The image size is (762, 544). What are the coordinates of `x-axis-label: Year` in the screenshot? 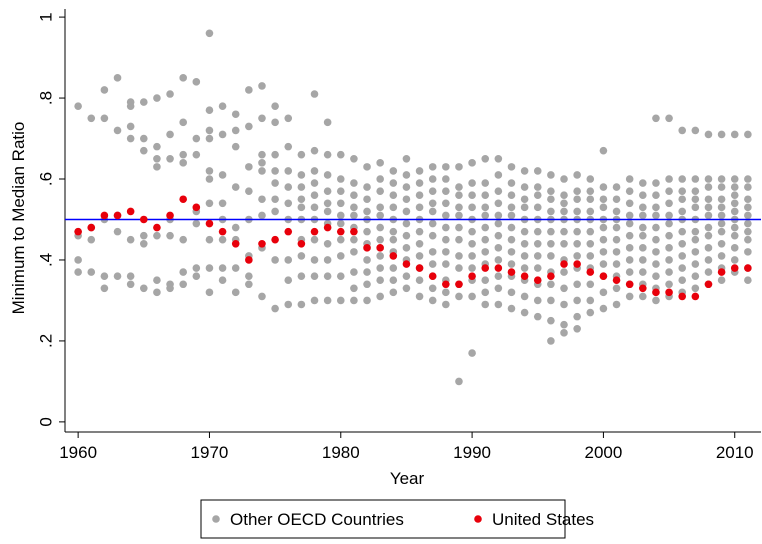 It's located at (407, 478).